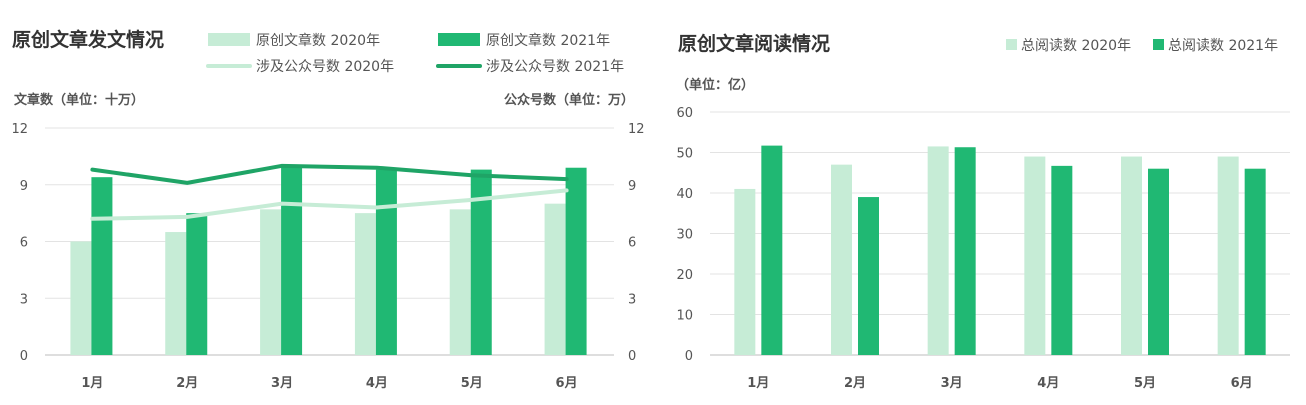  I want to click on left-y-tick-label: 3, so click(24, 299).